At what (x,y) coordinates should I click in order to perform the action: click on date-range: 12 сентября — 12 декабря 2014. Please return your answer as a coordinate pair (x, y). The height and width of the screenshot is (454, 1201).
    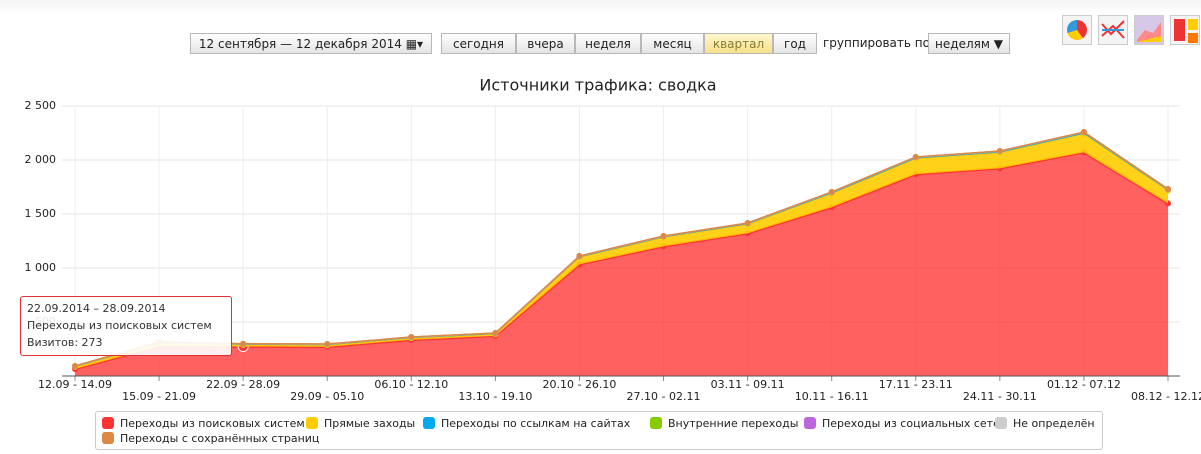
    Looking at the image, I should click on (300, 44).